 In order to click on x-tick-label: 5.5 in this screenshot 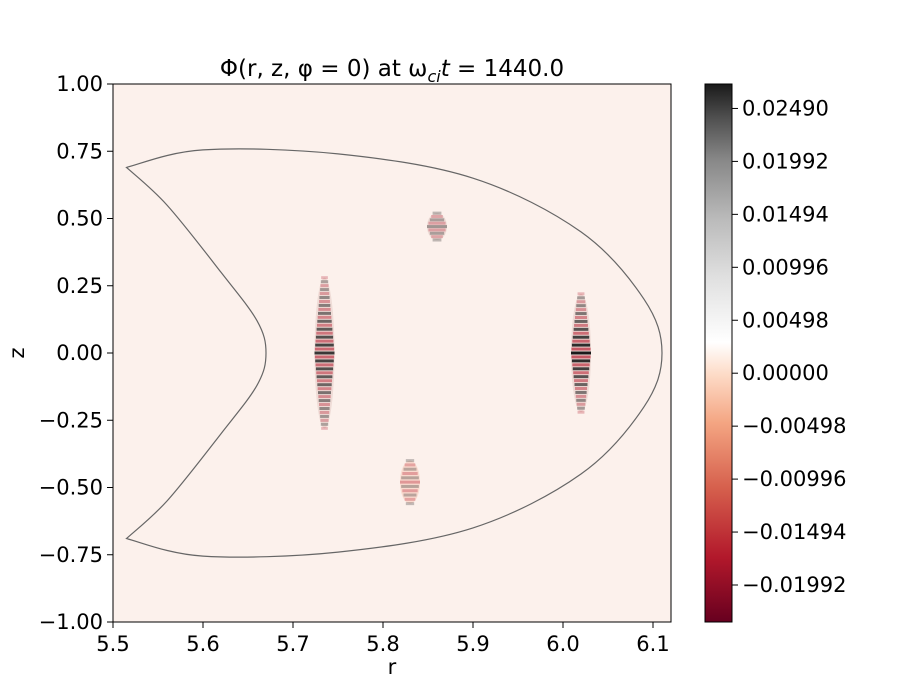, I will do `click(112, 644)`.